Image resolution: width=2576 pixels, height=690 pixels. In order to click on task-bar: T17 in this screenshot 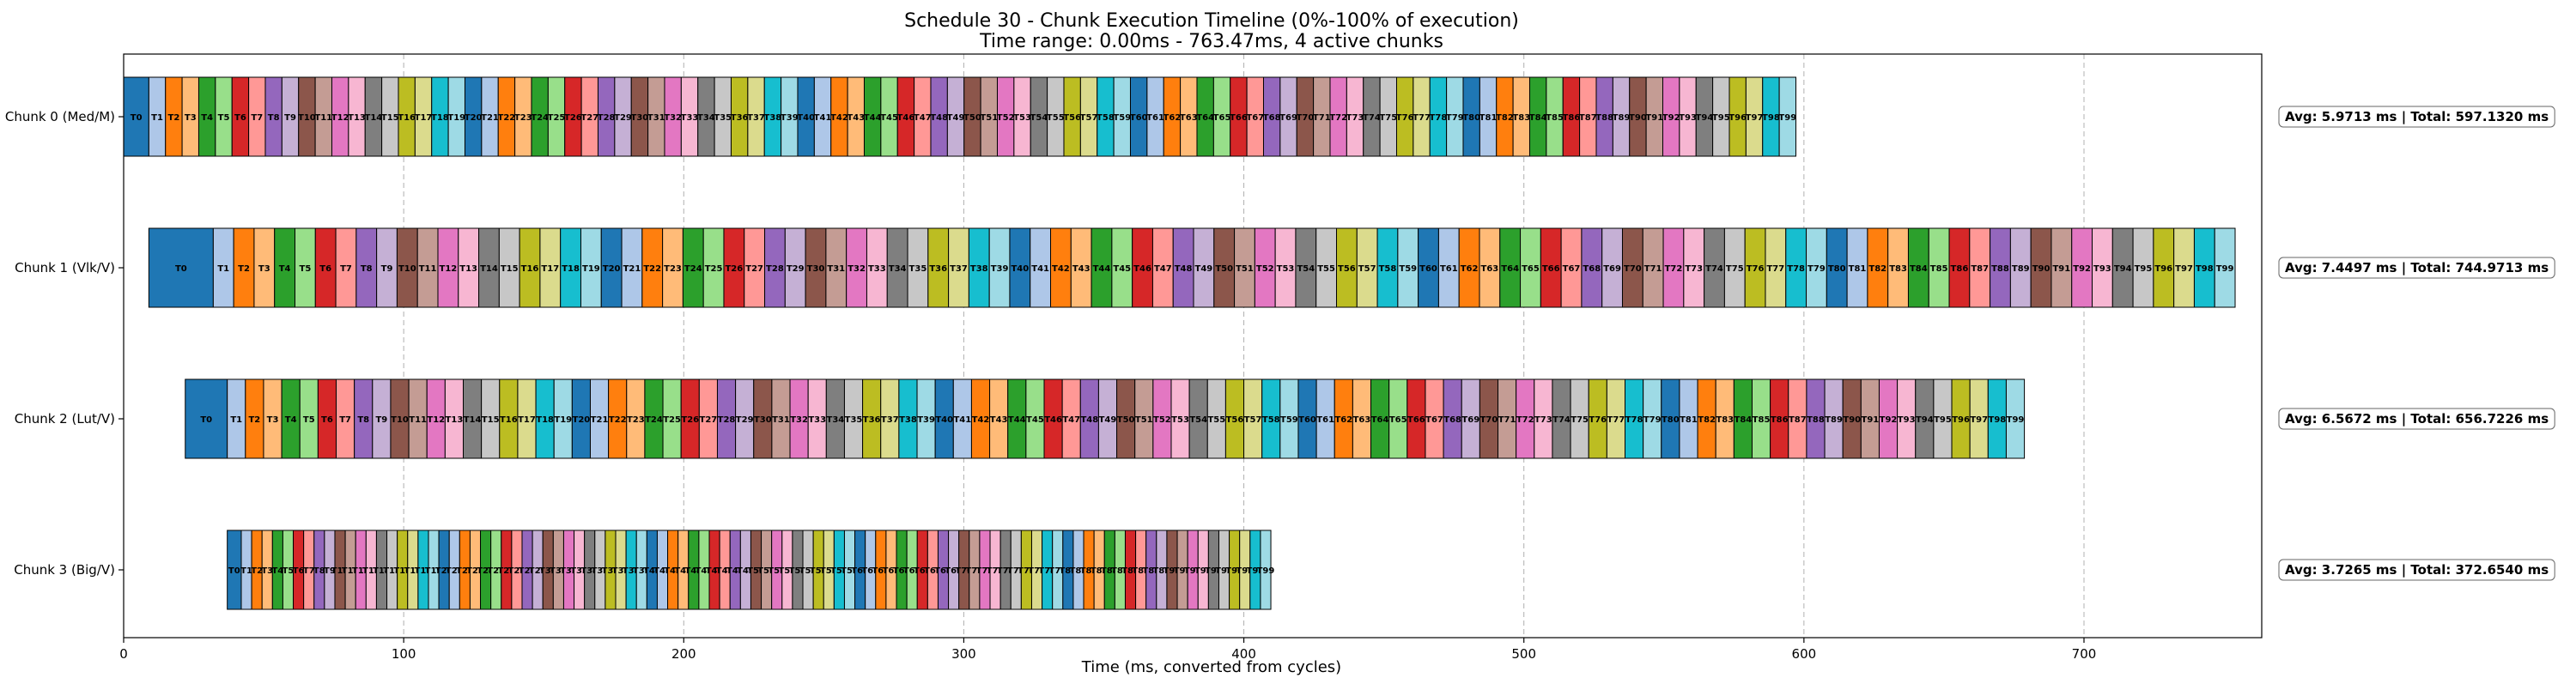, I will do `click(550, 267)`.